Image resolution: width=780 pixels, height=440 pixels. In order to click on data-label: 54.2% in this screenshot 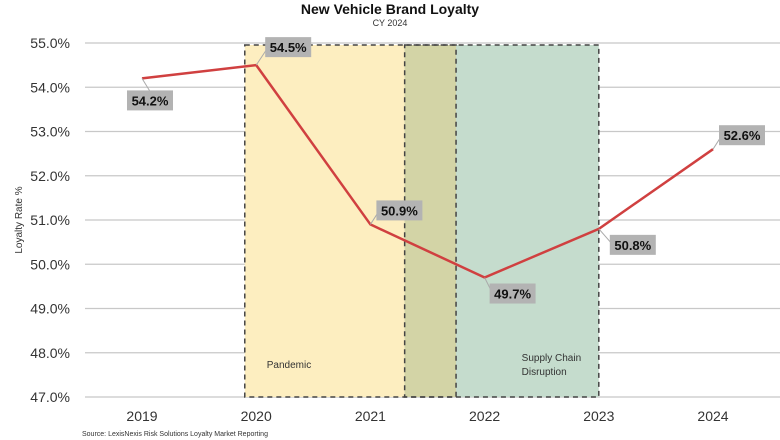, I will do `click(150, 100)`.